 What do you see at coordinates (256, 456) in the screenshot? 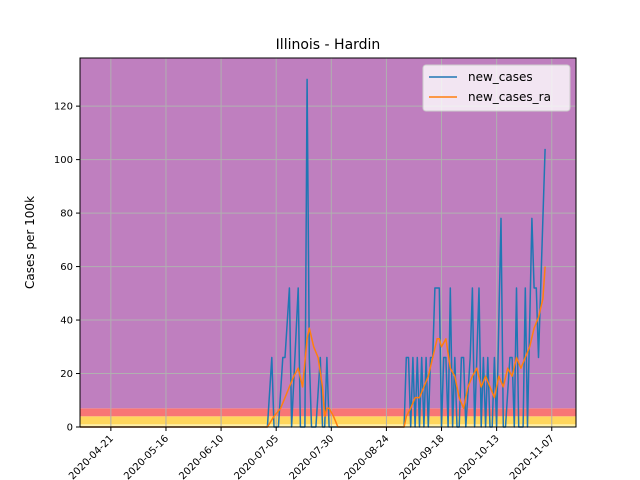
I see `x-tick-label-3: 2020-07-05` at bounding box center [256, 456].